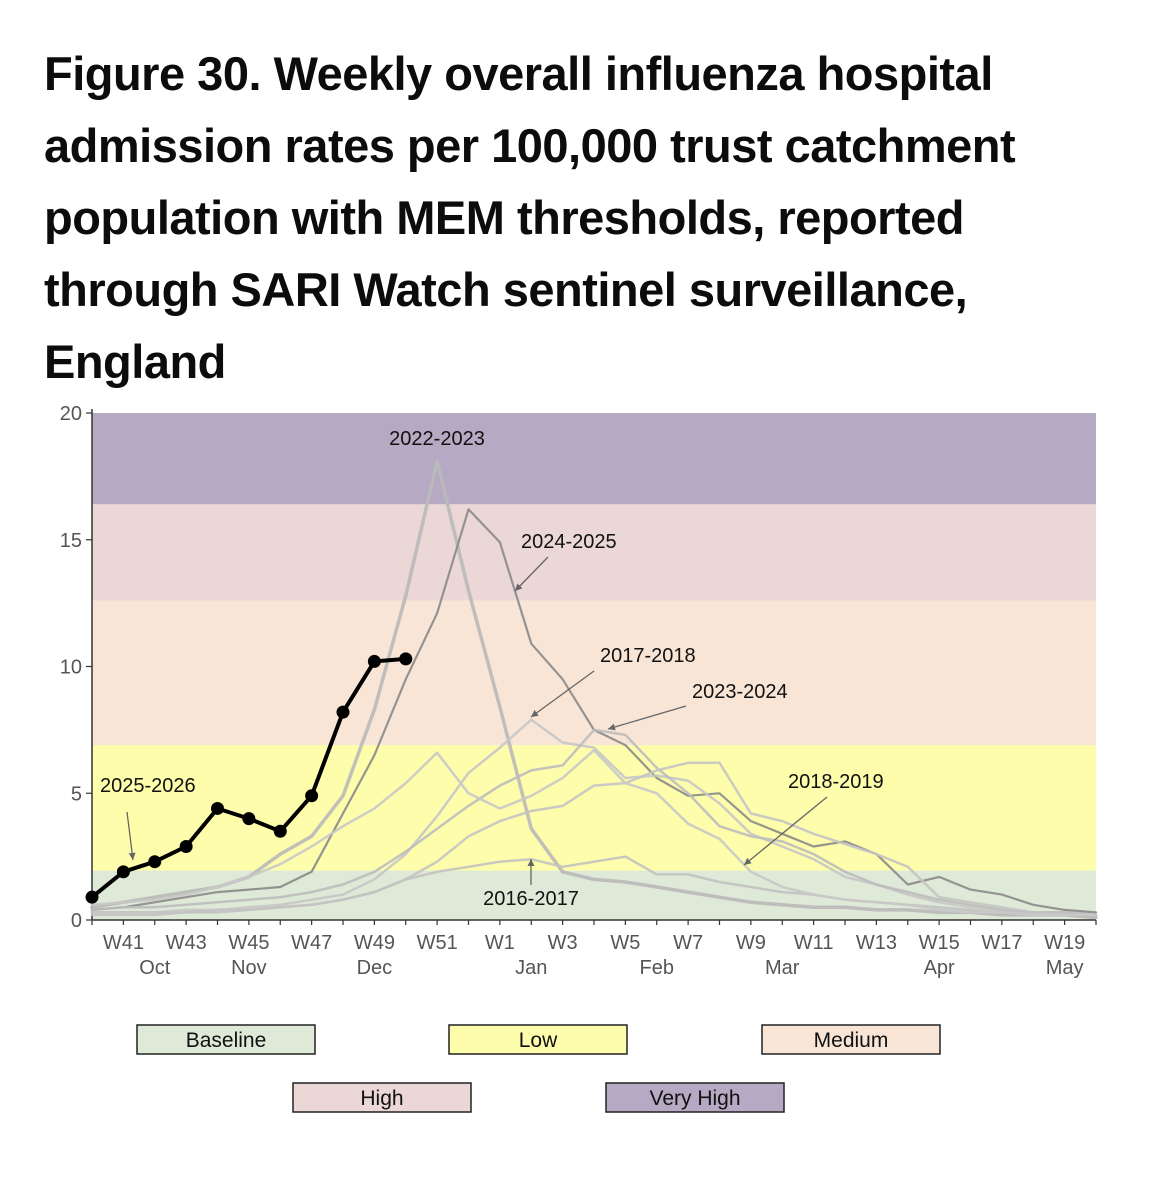 This screenshot has height=1200, width=1152. What do you see at coordinates (437, 439) in the screenshot?
I see `annotation-label-2022-2023: 2022-2023` at bounding box center [437, 439].